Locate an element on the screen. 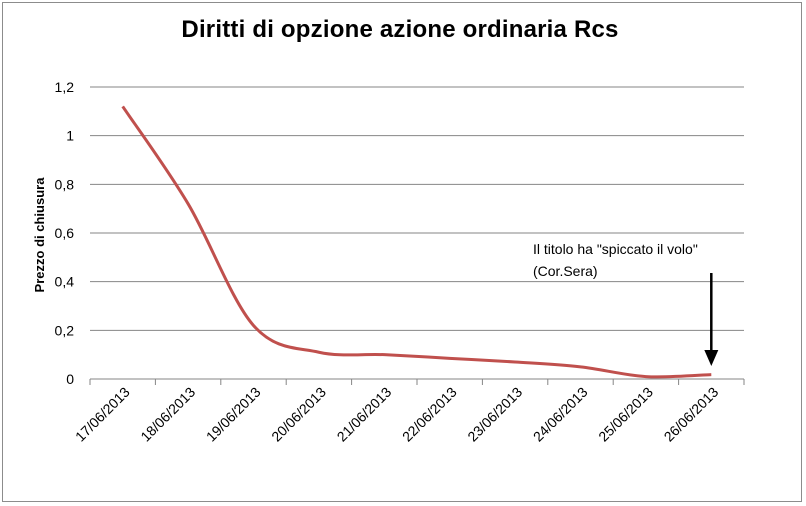 The image size is (806, 506). y-tick-label: 0,4 is located at coordinates (65, 282).